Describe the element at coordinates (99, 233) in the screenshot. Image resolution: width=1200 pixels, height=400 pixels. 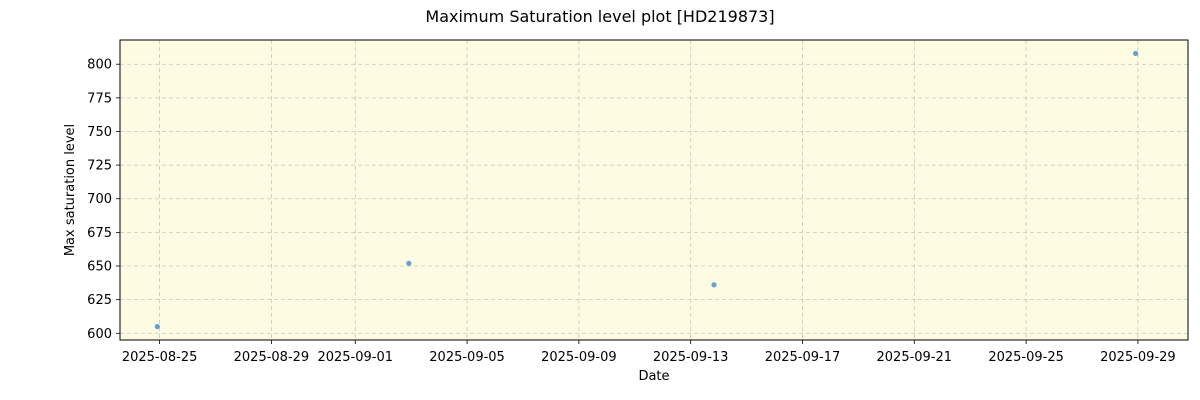
I see `y-tick-label: 675` at that location.